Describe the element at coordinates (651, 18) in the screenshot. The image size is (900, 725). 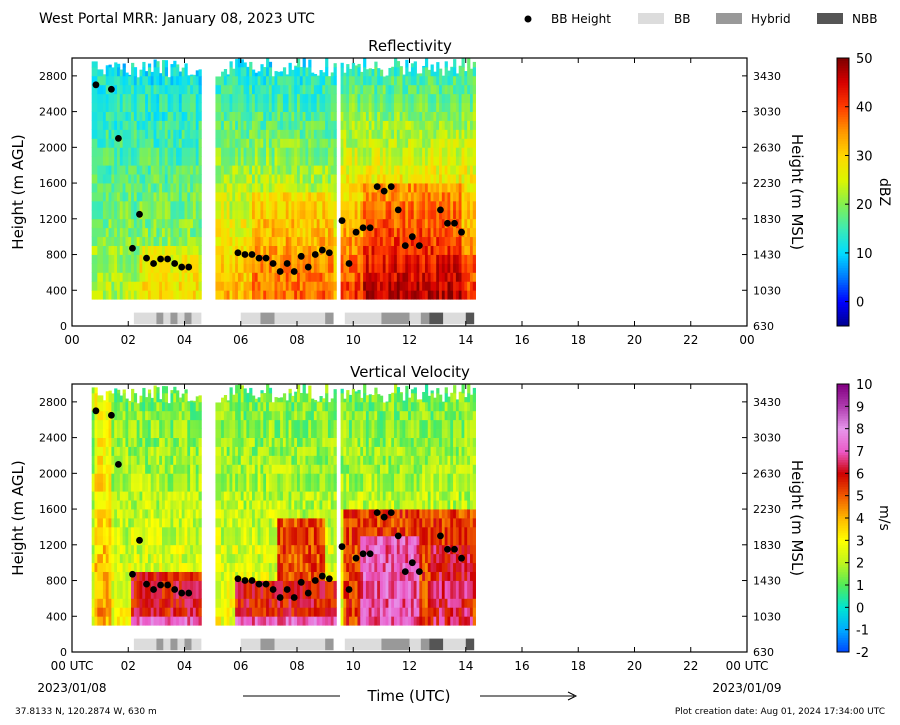
I see `legend-bb-swatch` at that location.